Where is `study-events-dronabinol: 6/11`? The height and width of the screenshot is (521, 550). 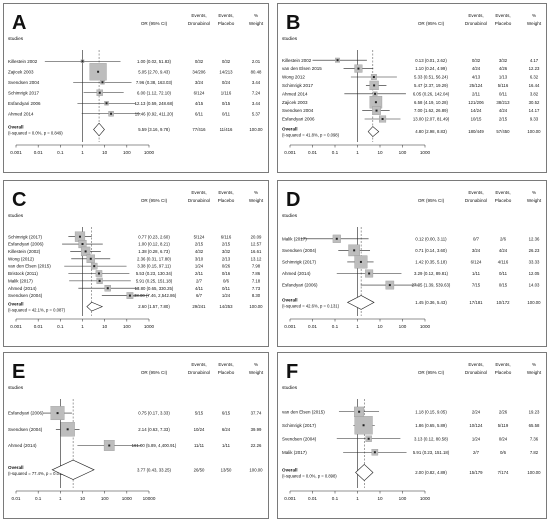
study-events-dronabinol: 6/11 is located at coordinates (199, 113).